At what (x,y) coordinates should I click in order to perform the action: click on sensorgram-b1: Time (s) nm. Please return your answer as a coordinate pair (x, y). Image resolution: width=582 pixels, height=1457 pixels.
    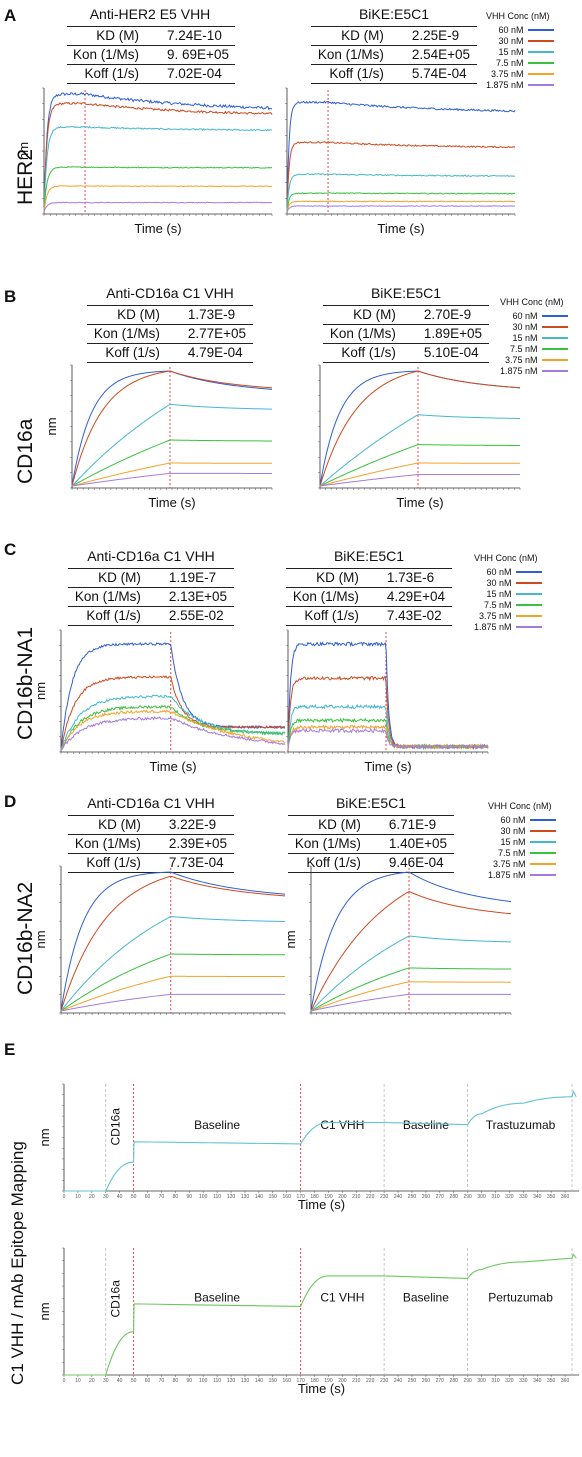
    Looking at the image, I should click on (158, 437).